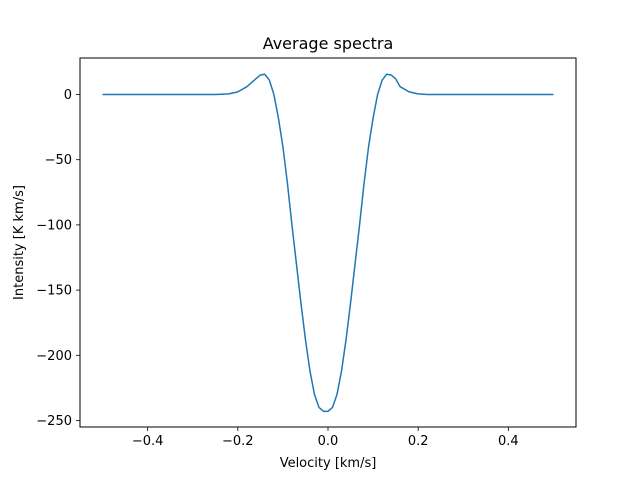  What do you see at coordinates (328, 43) in the screenshot?
I see `chart-title: Average spectra` at bounding box center [328, 43].